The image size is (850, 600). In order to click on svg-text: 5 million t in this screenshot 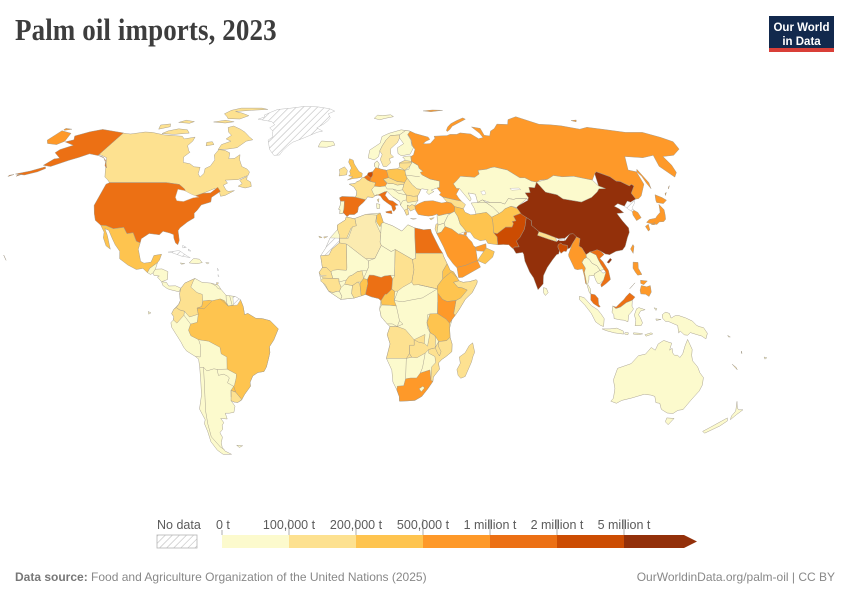, I will do `click(624, 525)`.